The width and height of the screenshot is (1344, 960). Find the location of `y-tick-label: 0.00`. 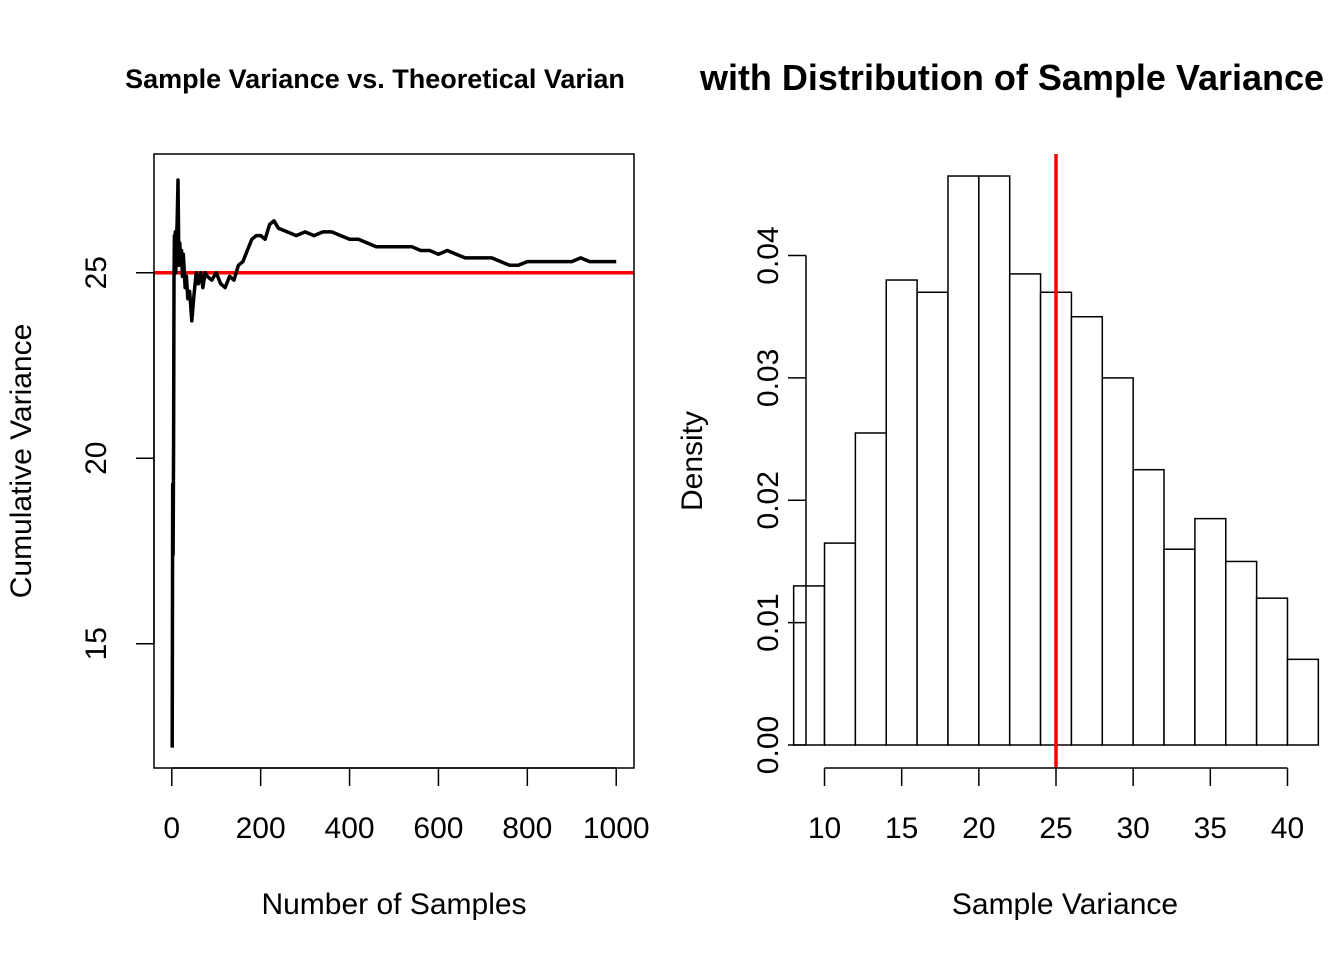

y-tick-label: 0.00 is located at coordinates (768, 745).